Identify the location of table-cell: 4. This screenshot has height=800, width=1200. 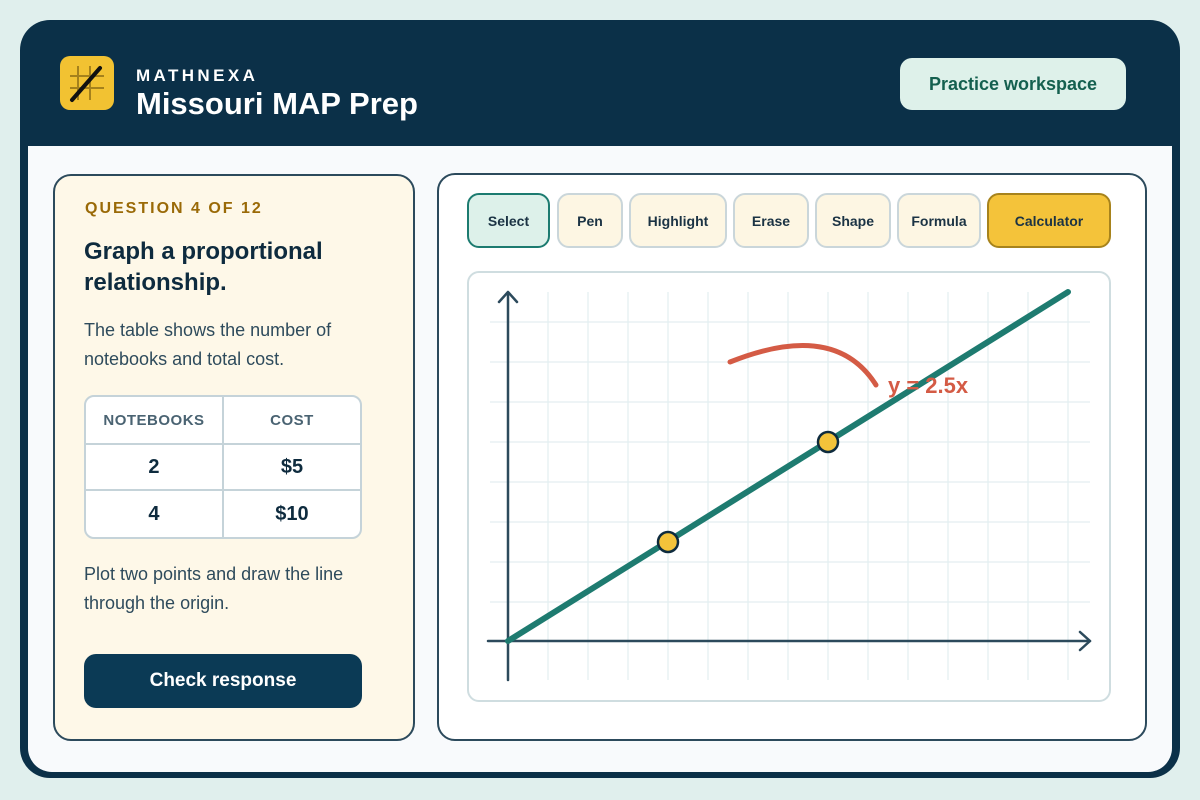
(155, 514).